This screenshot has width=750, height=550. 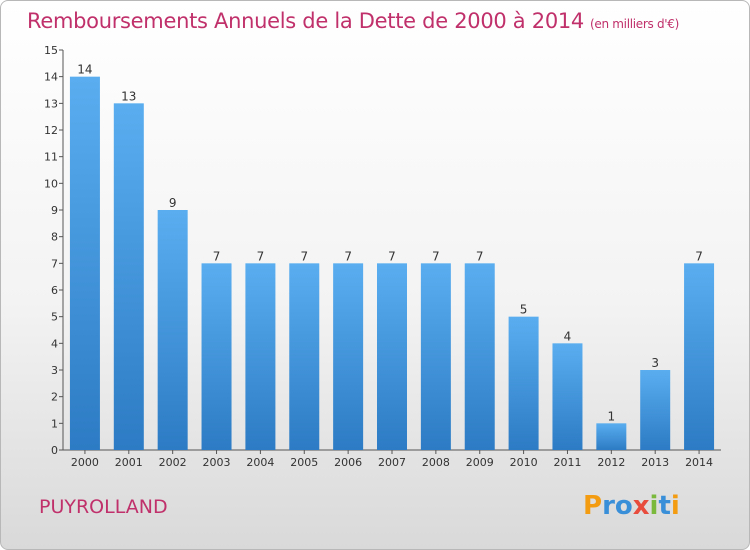 I want to click on data-label: 3, so click(x=655, y=363).